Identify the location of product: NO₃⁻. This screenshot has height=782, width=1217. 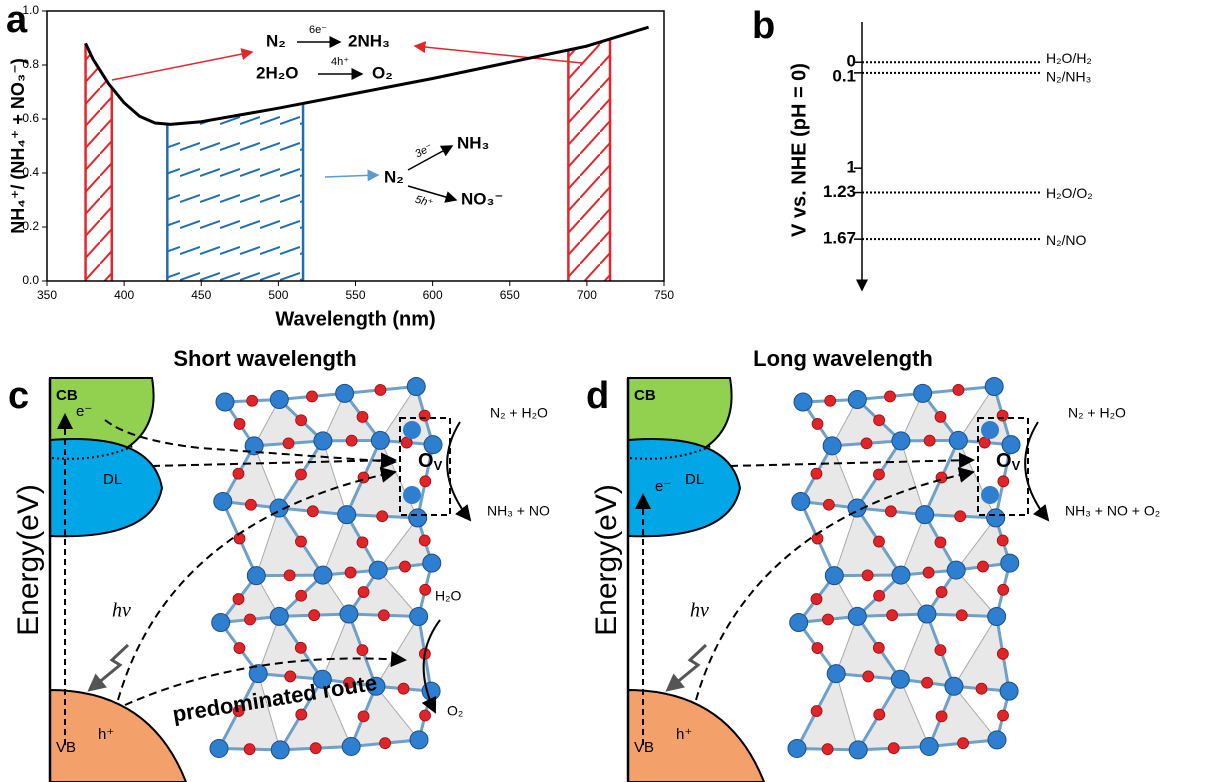
(482, 198).